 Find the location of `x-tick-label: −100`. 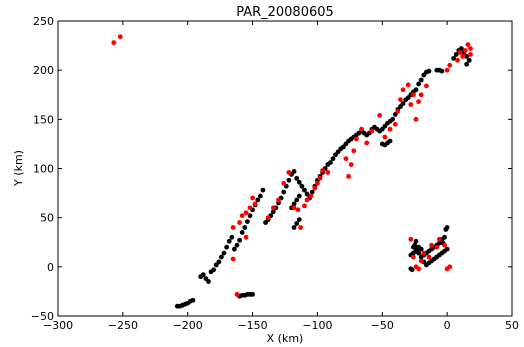

x-tick-label: −100 is located at coordinates (317, 325).